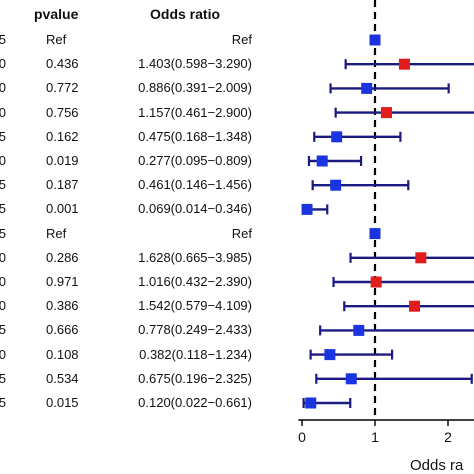  Describe the element at coordinates (62, 209) in the screenshot. I see `row-pvalue: 0.001` at that location.